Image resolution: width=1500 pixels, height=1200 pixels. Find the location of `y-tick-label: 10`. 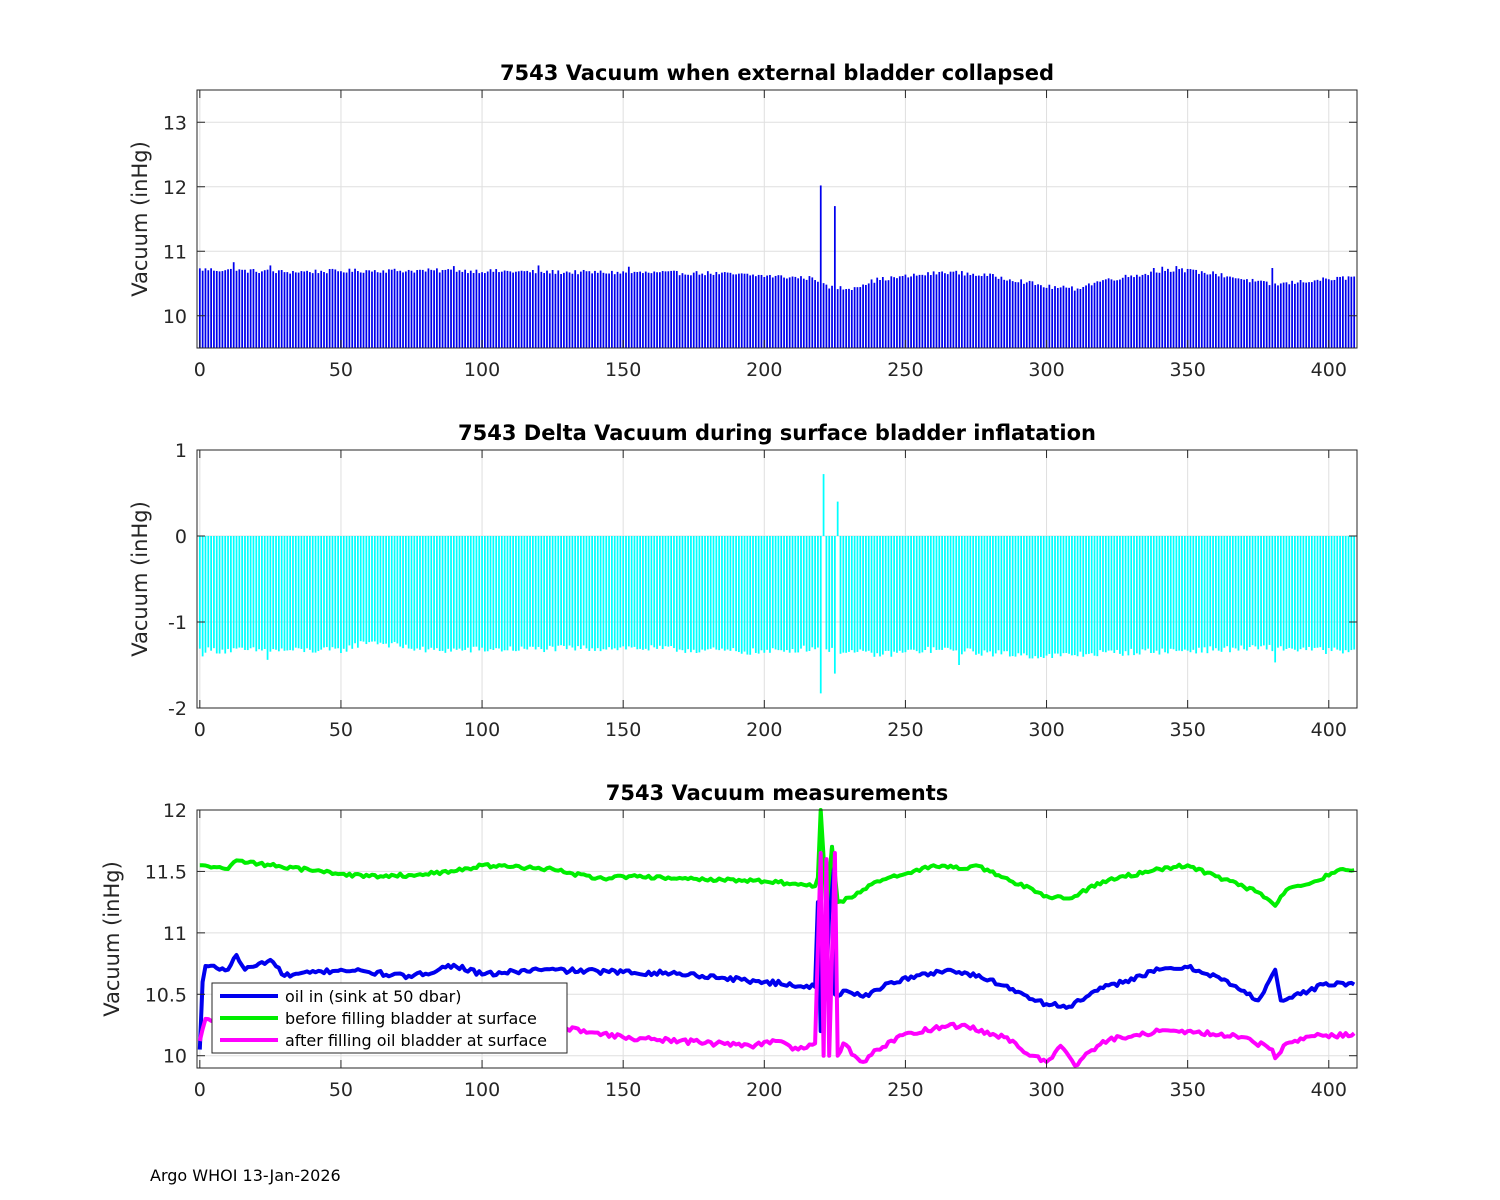

y-tick-label: 10 is located at coordinates (175, 1057).